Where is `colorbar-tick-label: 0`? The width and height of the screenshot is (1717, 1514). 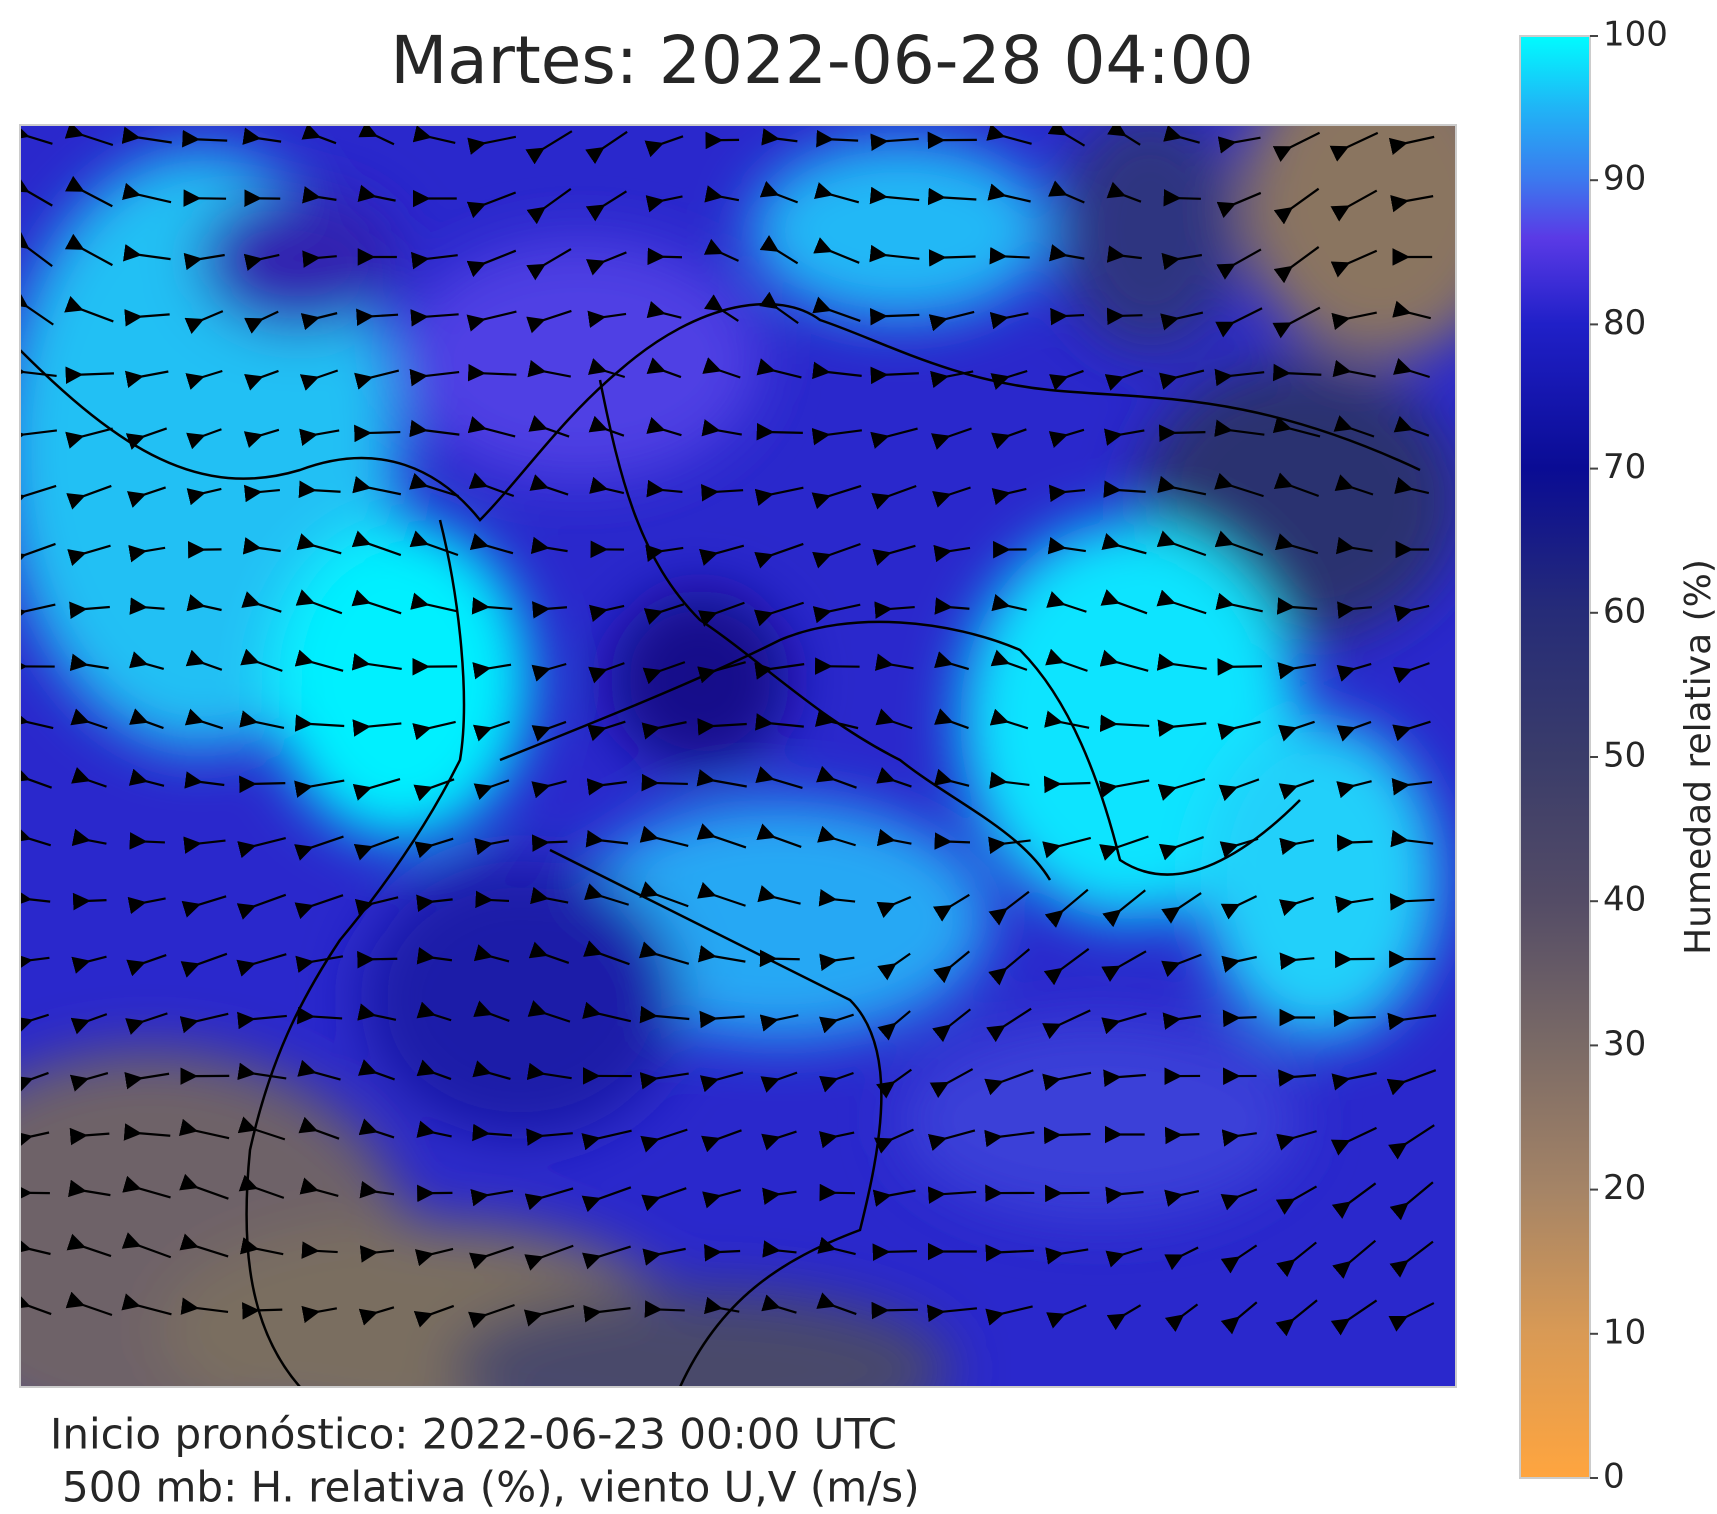
colorbar-tick-label: 0 is located at coordinates (1614, 1477).